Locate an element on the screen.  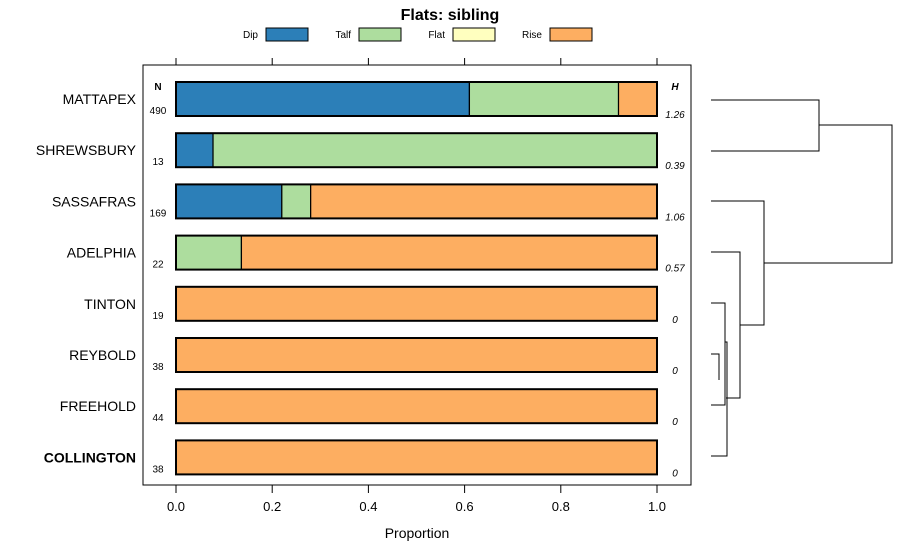
top-axis-ticks is located at coordinates (416, 61).